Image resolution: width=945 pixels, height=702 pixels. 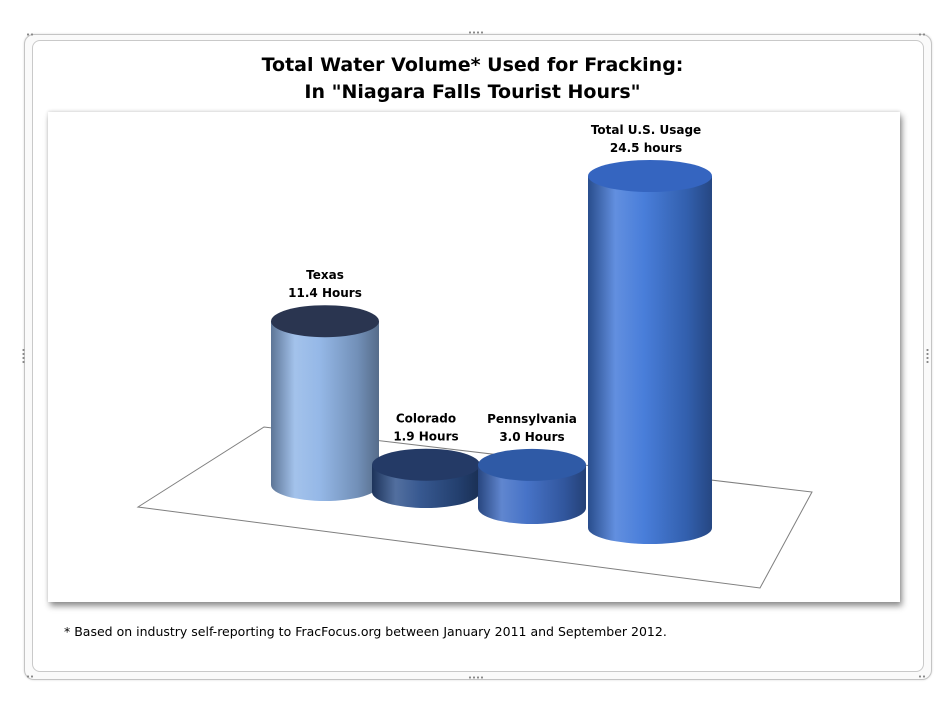 I want to click on bar-colorado-top, so click(x=426, y=464).